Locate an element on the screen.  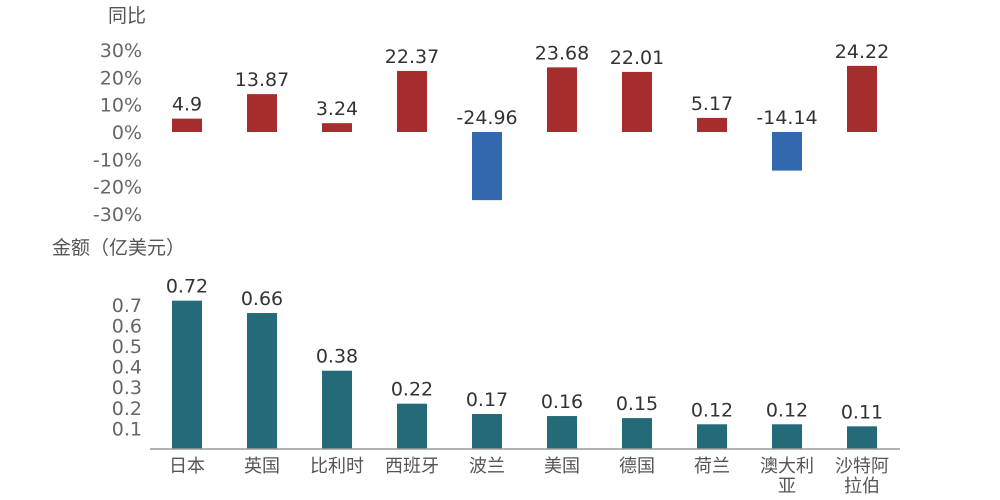
top-data-label: 22.01 is located at coordinates (637, 58).